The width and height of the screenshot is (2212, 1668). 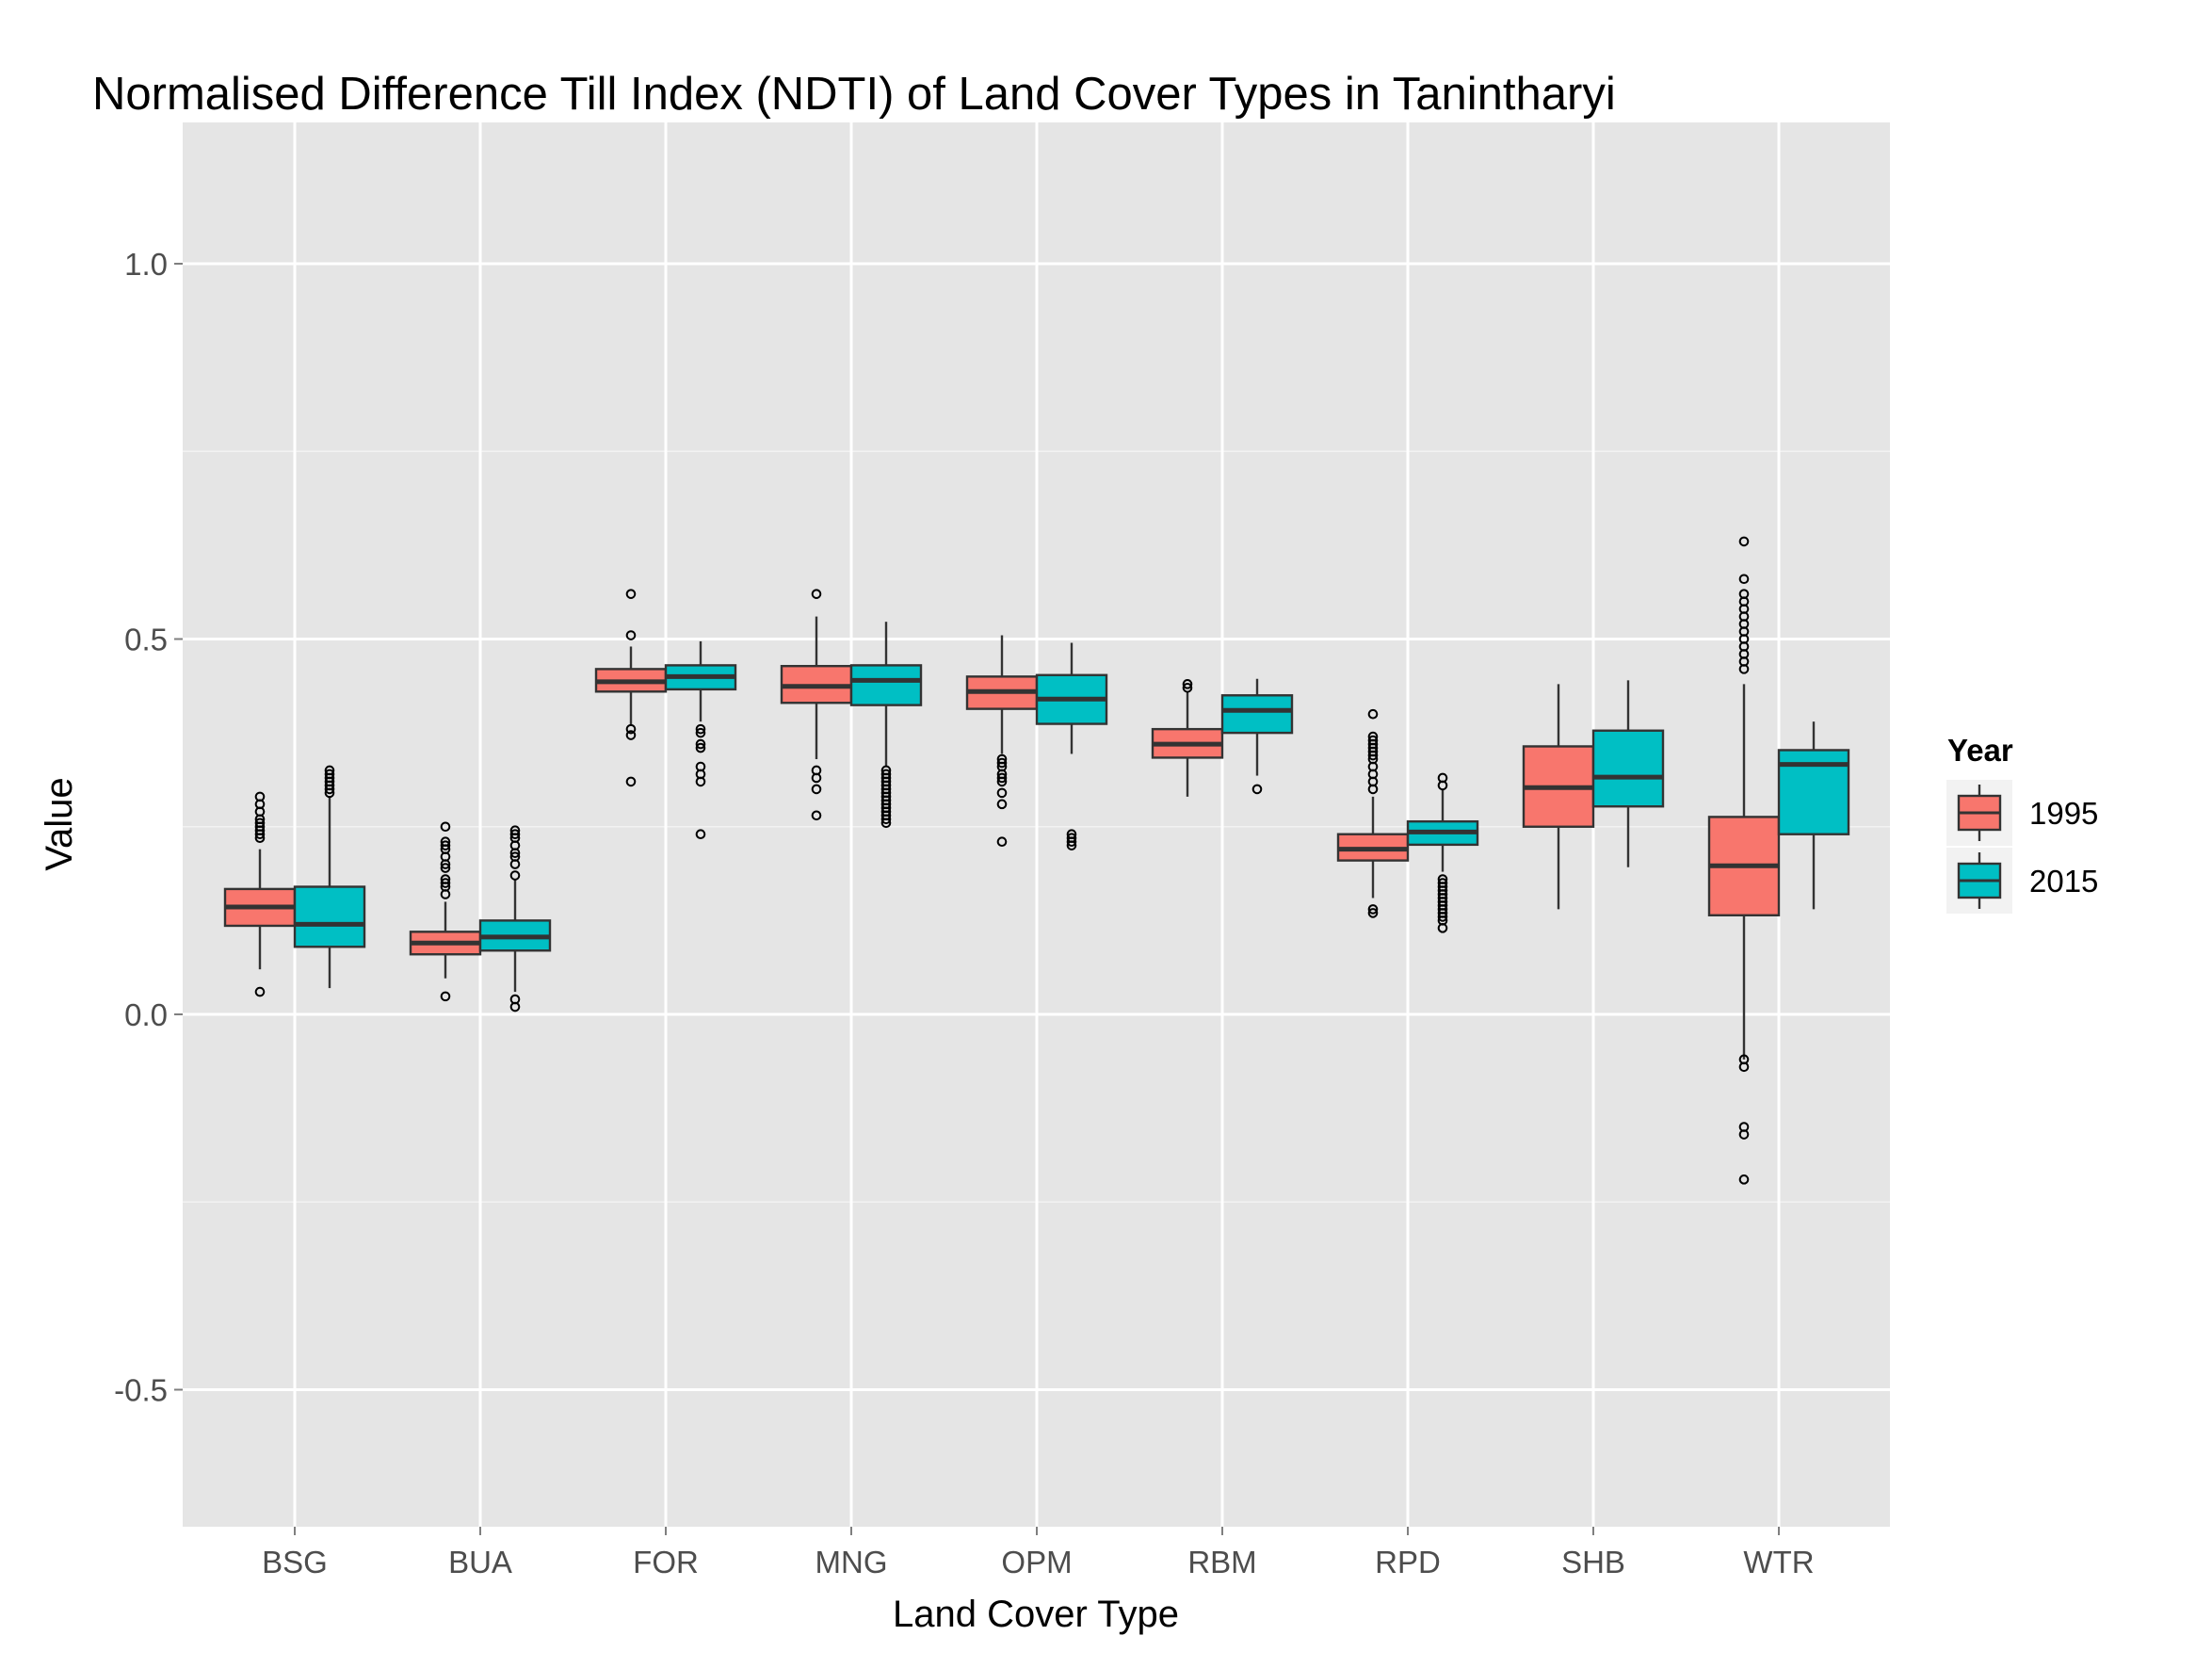 I want to click on y-tick-label: 0.0, so click(x=146, y=1015).